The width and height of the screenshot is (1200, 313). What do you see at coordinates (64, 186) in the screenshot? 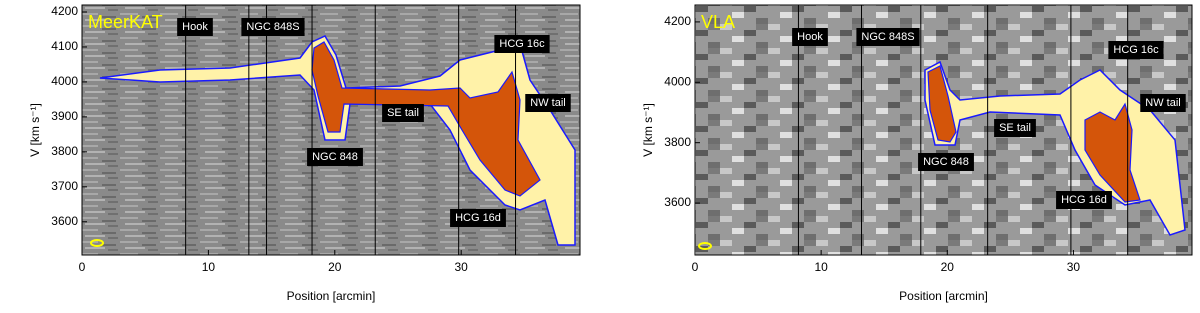
I see `y-tick-label: 3700` at bounding box center [64, 186].